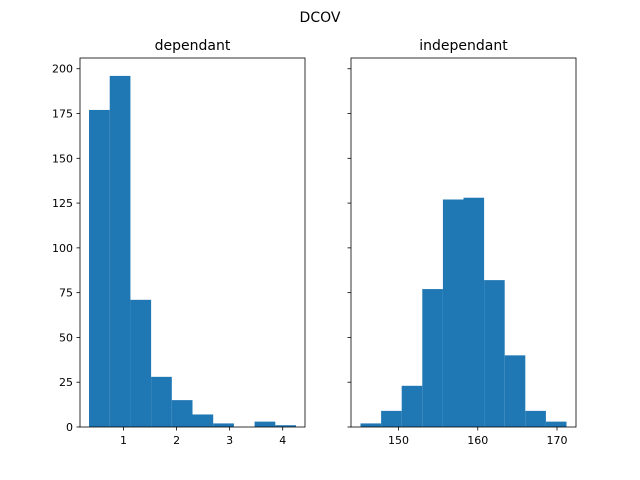 The height and width of the screenshot is (480, 640). I want to click on y-tick-label: 50, so click(66, 337).